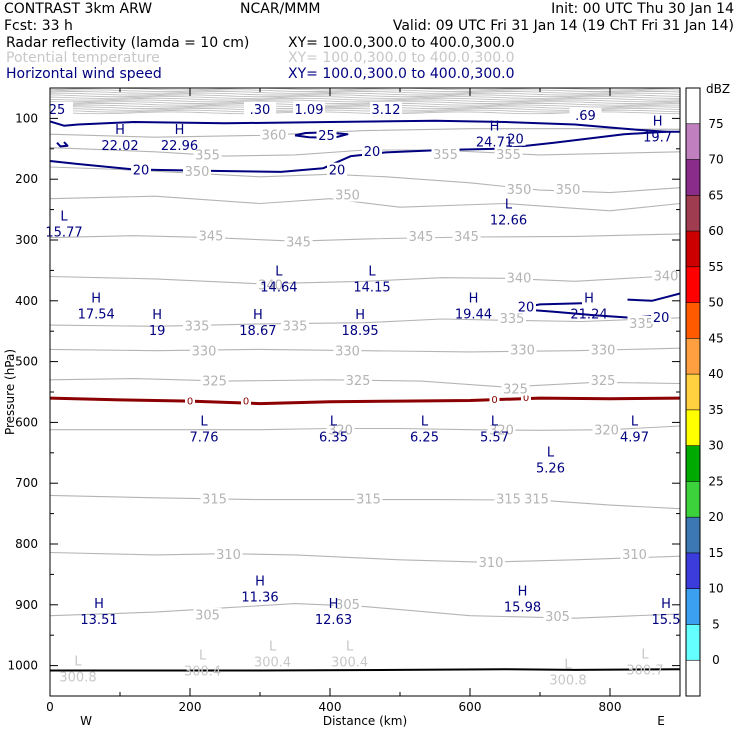 The height and width of the screenshot is (740, 740). Describe the element at coordinates (274, 135) in the screenshot. I see `theta-contour-label: 360` at that location.